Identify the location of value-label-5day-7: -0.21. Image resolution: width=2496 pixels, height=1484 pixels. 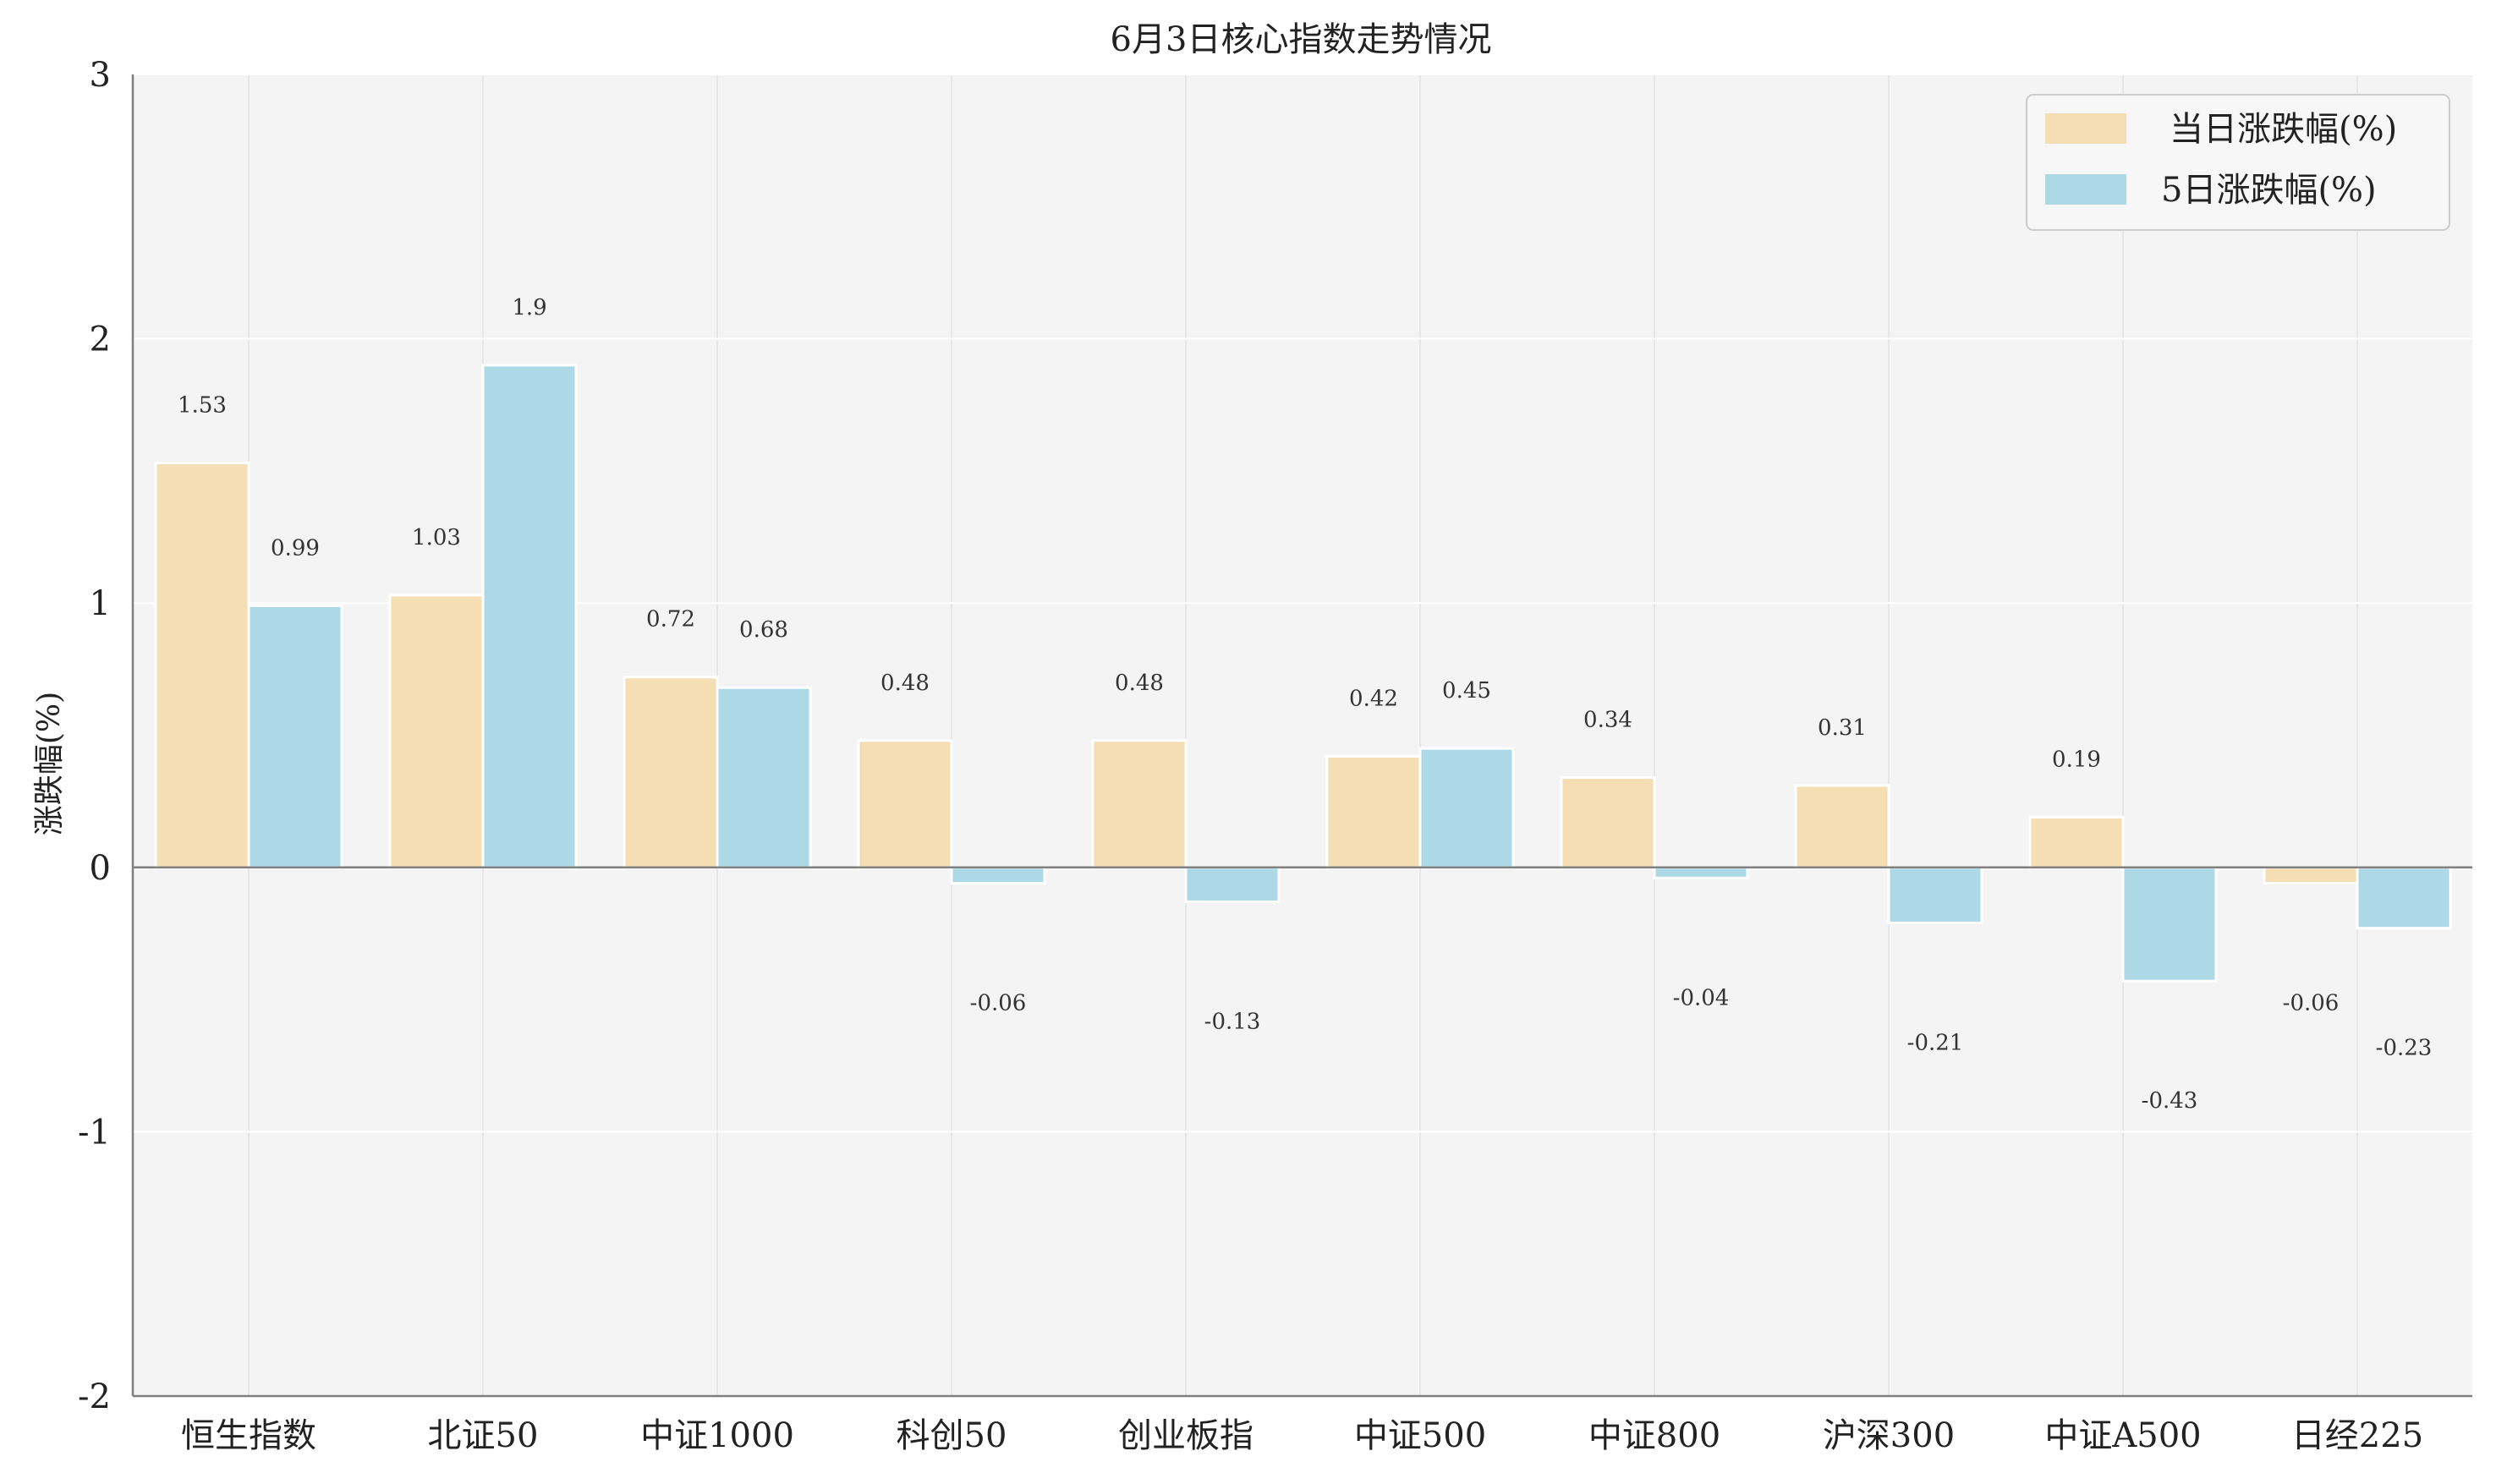
(1936, 1042).